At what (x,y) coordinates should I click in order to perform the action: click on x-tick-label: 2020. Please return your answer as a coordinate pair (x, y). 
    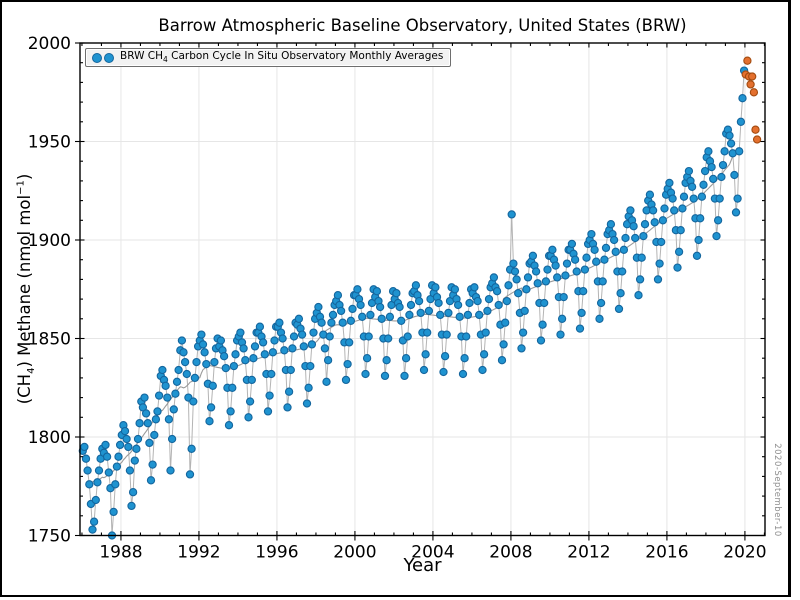
    Looking at the image, I should click on (744, 553).